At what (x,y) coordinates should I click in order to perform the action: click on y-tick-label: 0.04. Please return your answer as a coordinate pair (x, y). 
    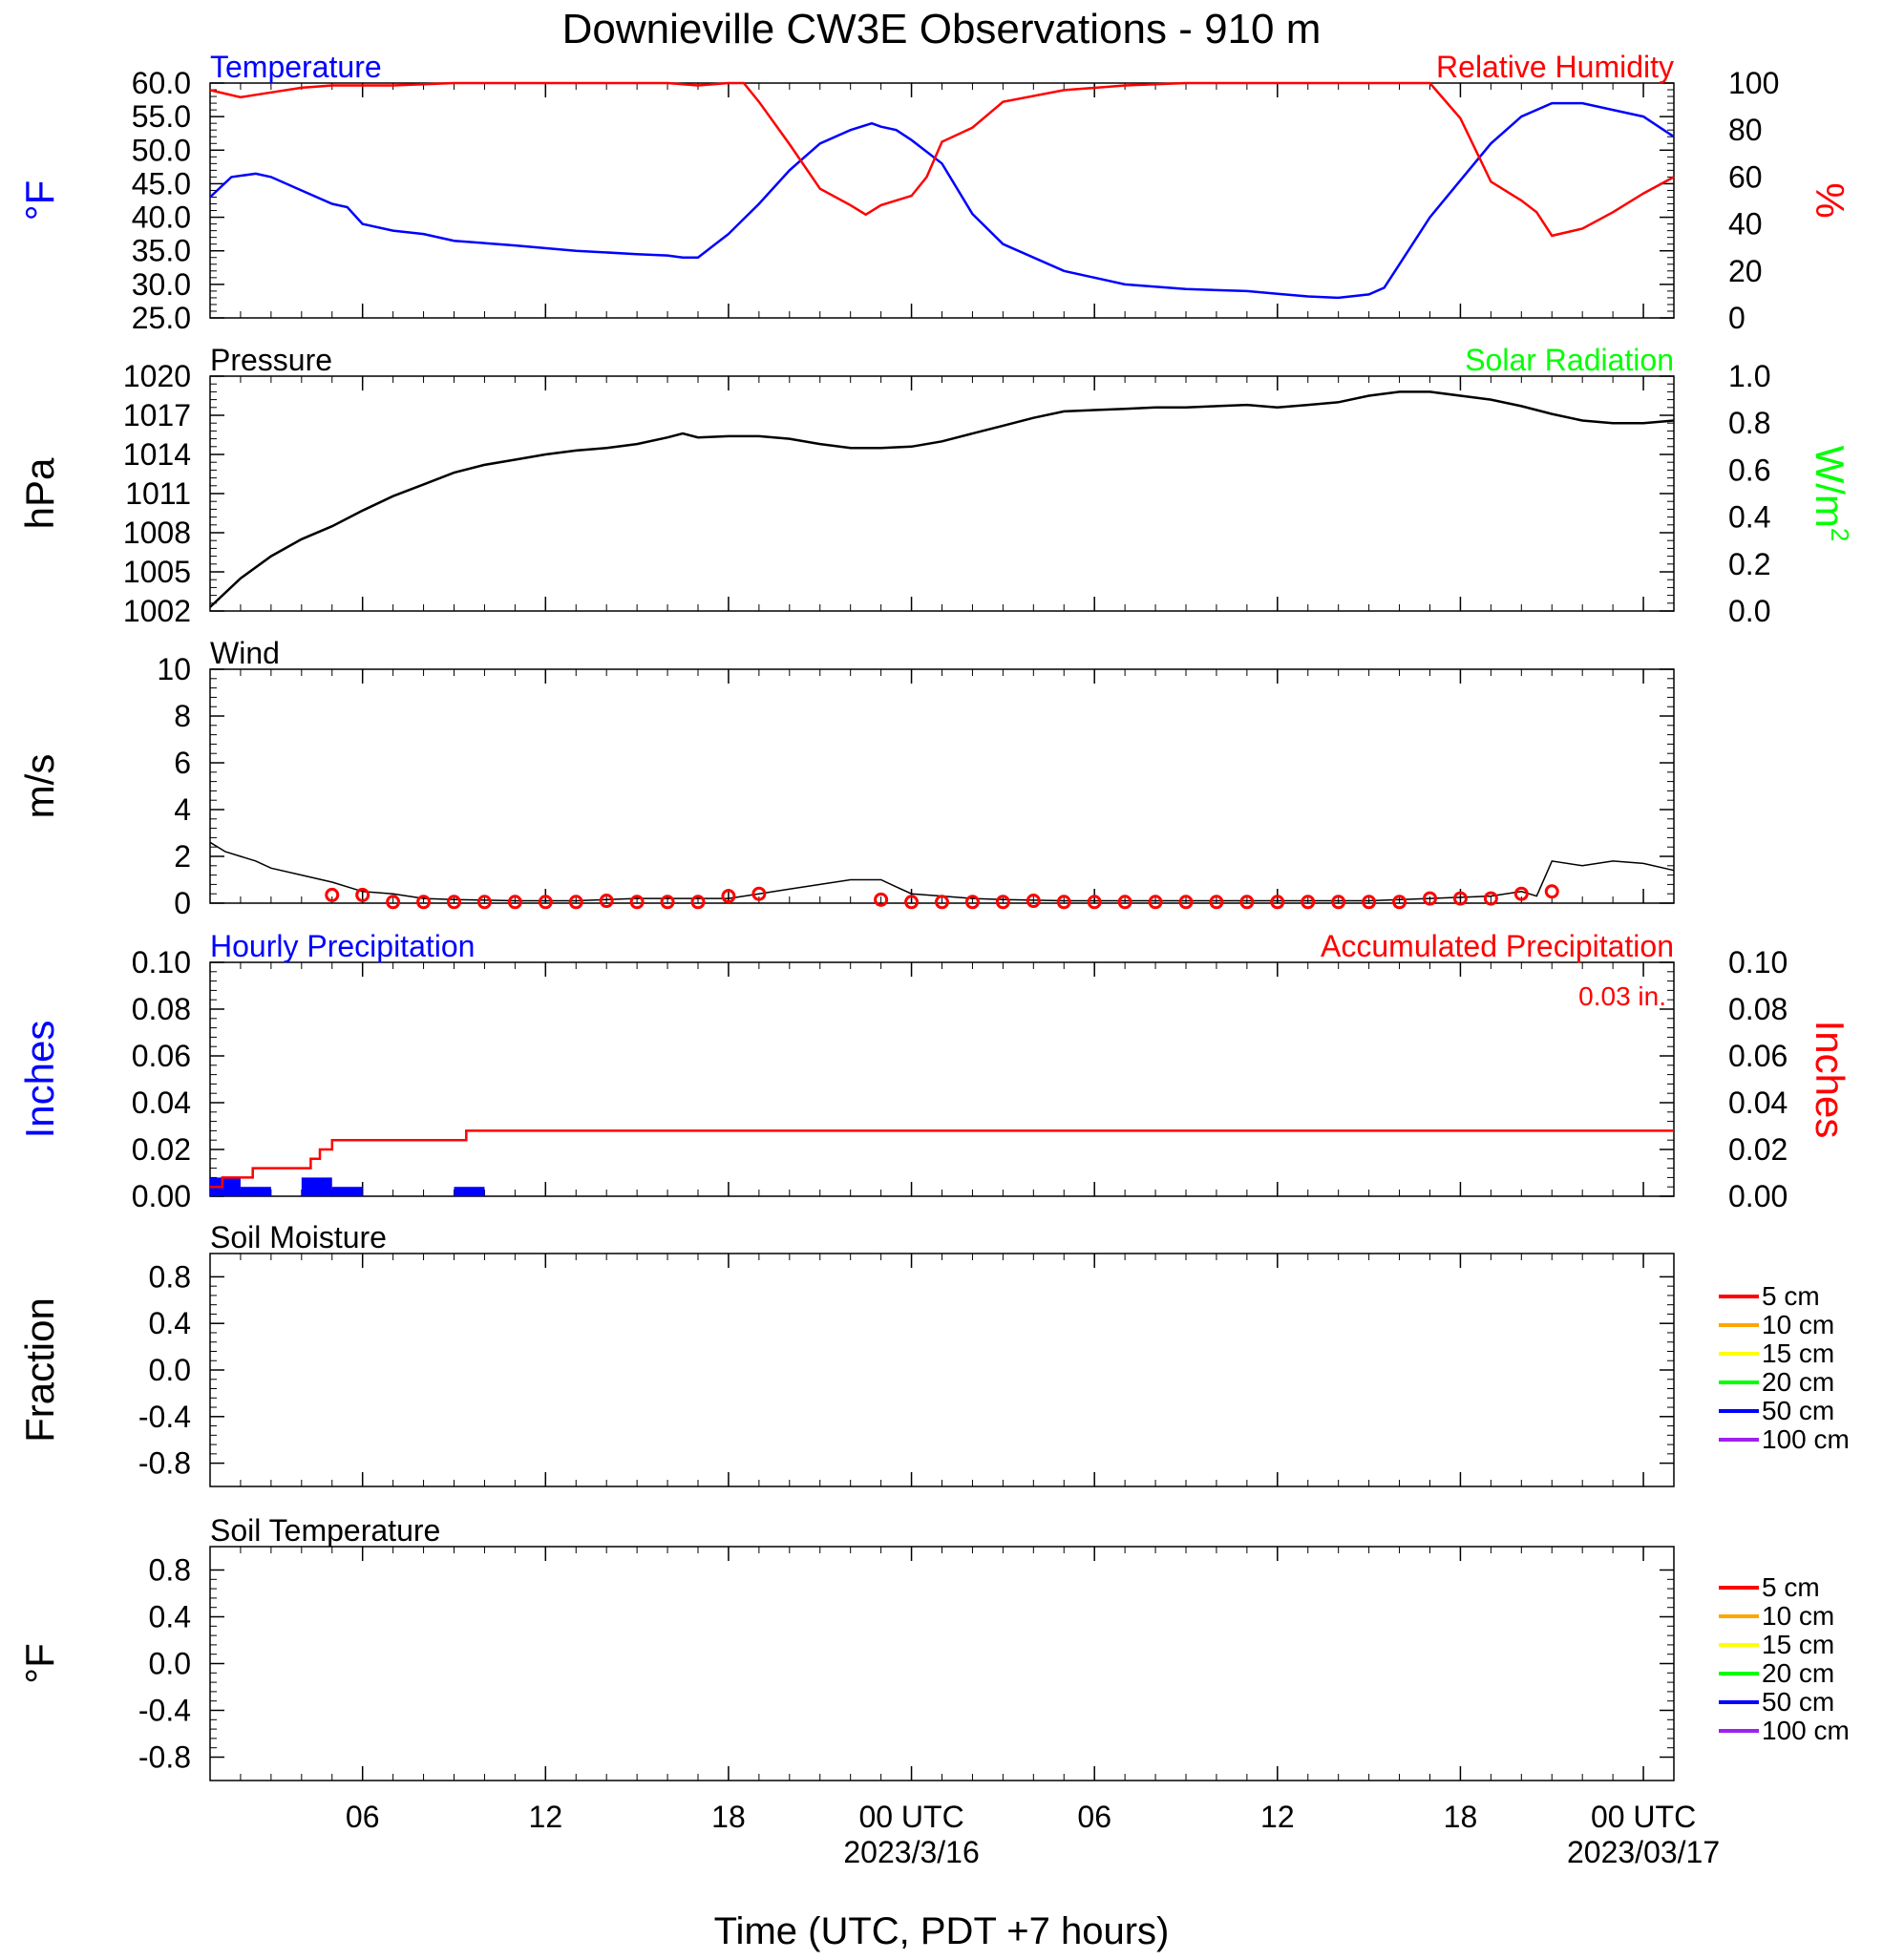
    Looking at the image, I should click on (161, 1102).